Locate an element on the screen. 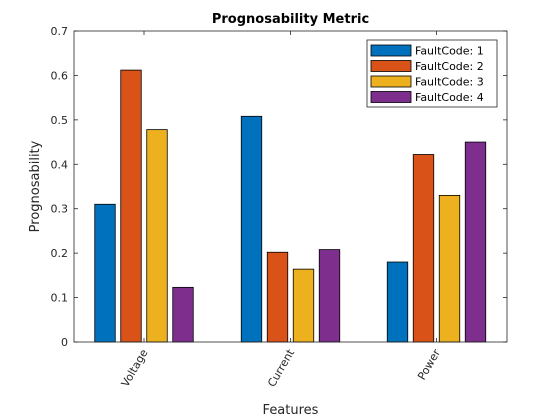 The height and width of the screenshot is (420, 560). y-tick-label: 0.5 is located at coordinates (60, 120).